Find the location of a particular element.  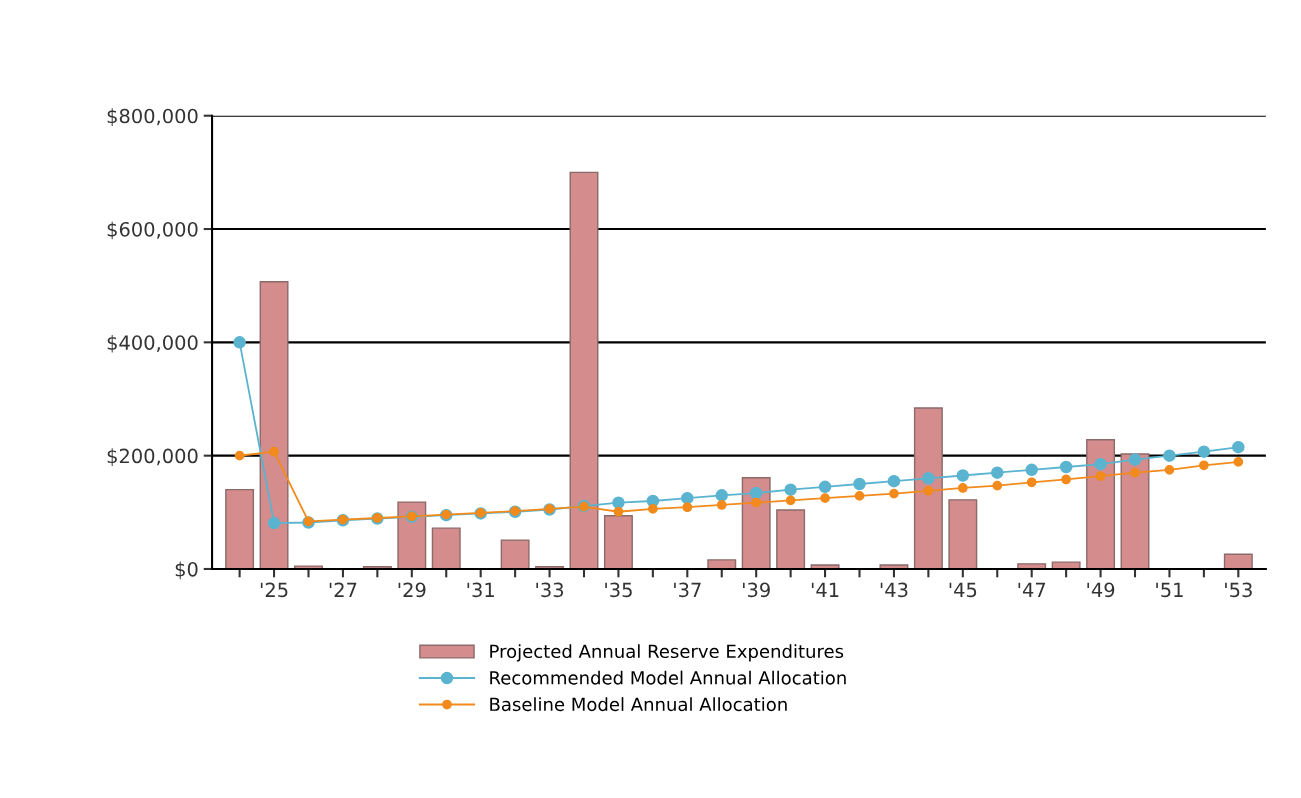

x-tick-label: '33 is located at coordinates (550, 590).